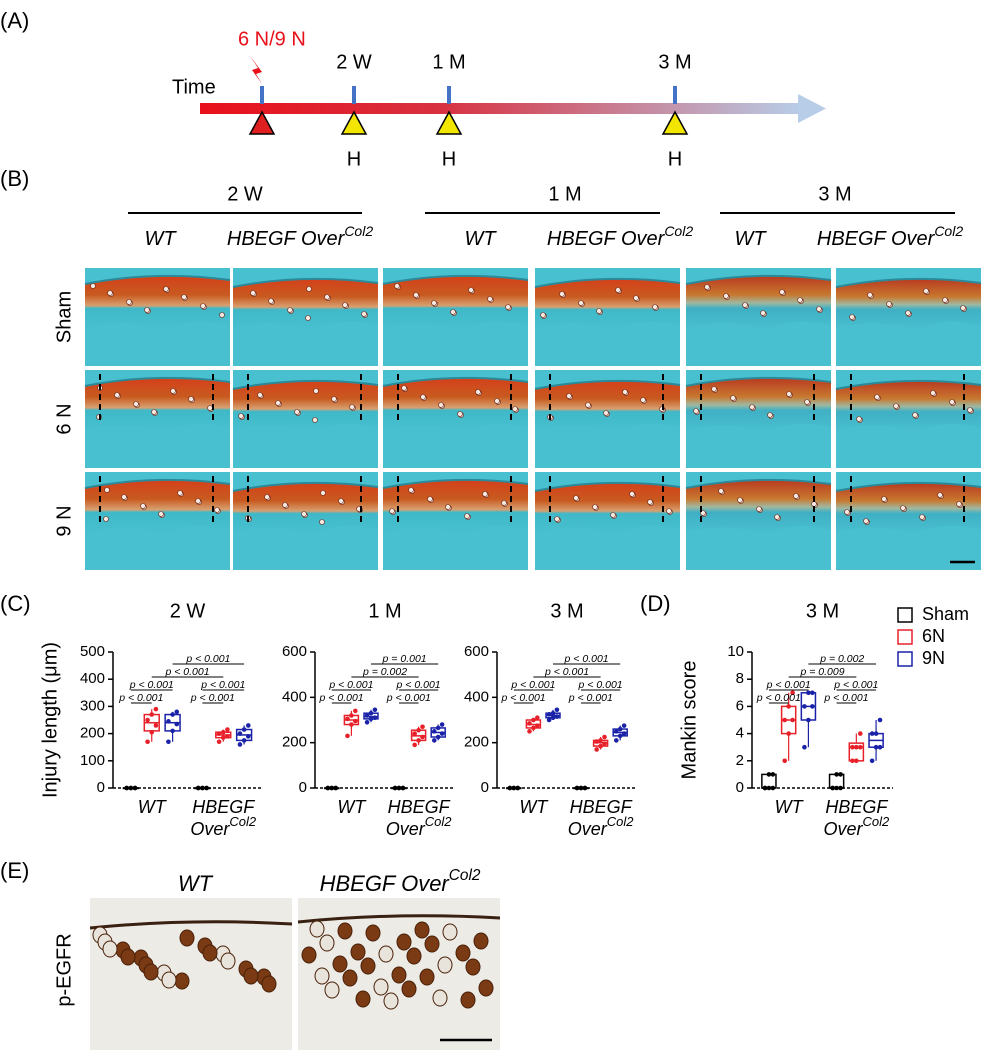  I want to click on genotype-label: WT, so click(160, 239).